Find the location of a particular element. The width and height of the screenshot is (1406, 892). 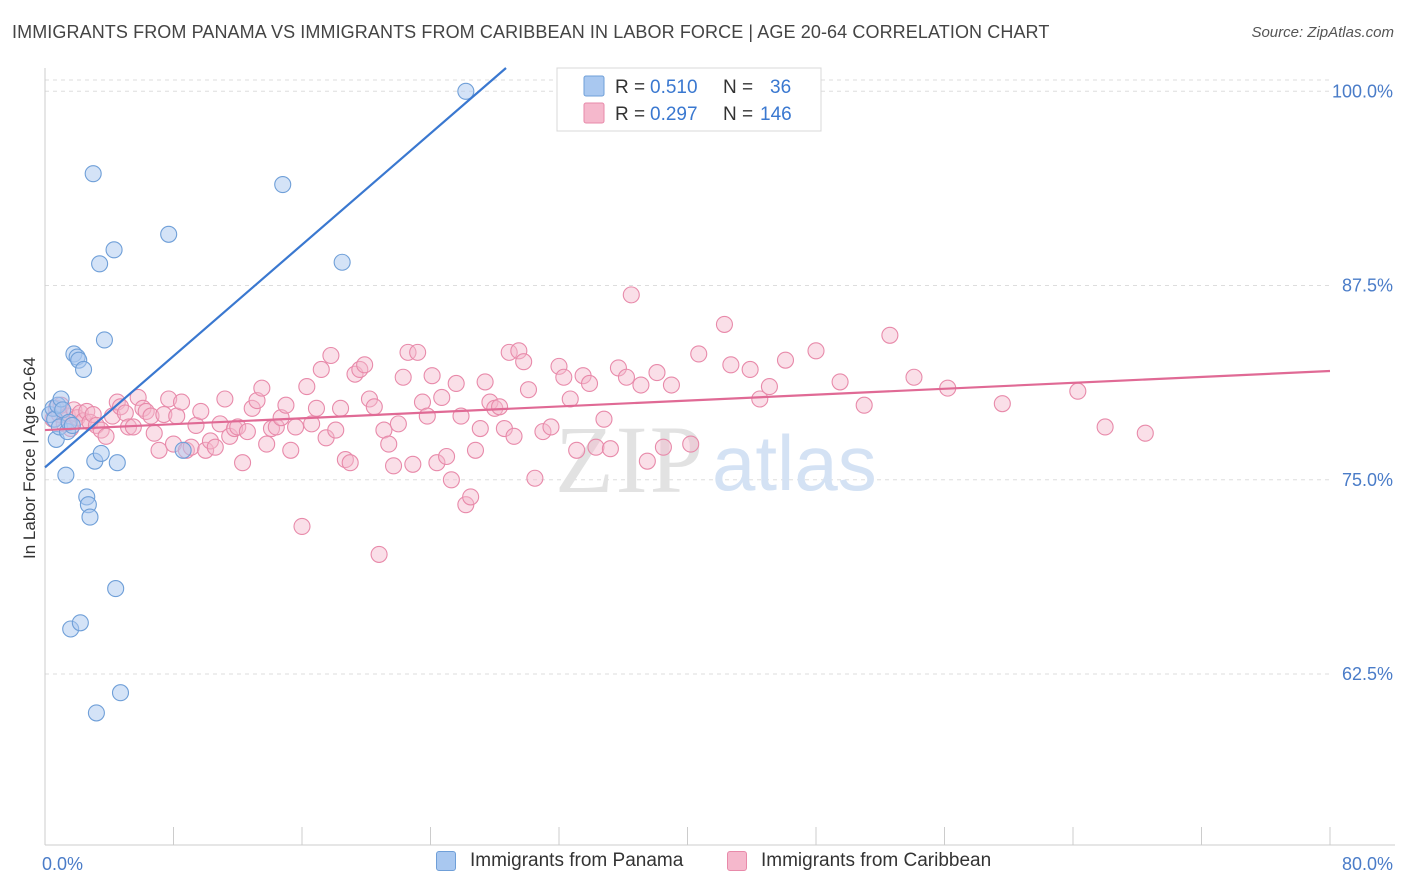

legend-swatch-panama-bottom is located at coordinates (446, 861).